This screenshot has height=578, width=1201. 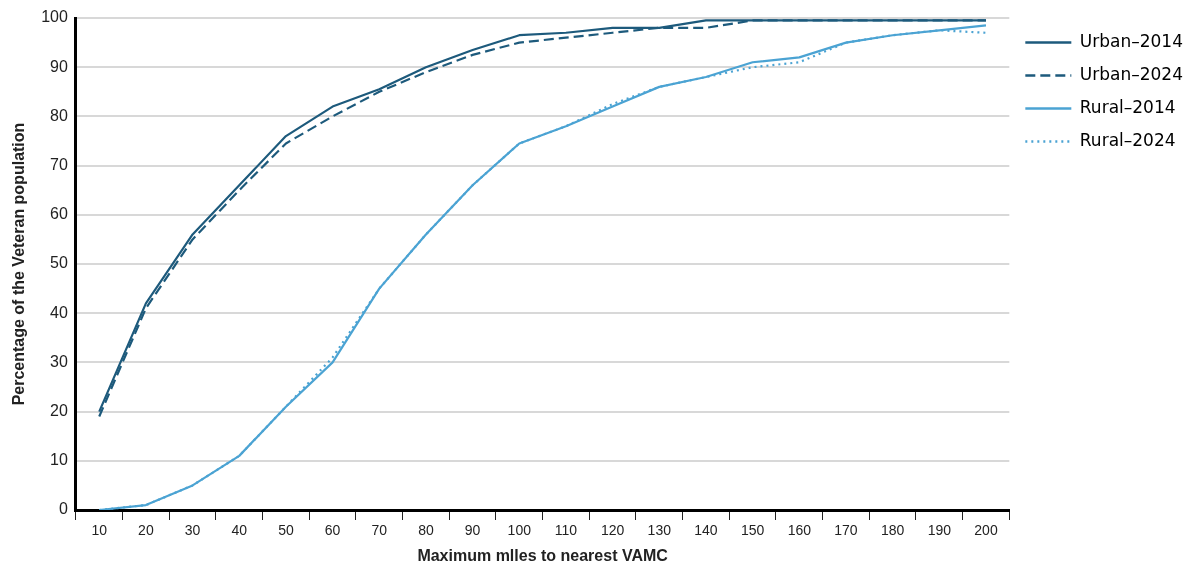 What do you see at coordinates (239, 530) in the screenshot?
I see `x-tick-label: 40` at bounding box center [239, 530].